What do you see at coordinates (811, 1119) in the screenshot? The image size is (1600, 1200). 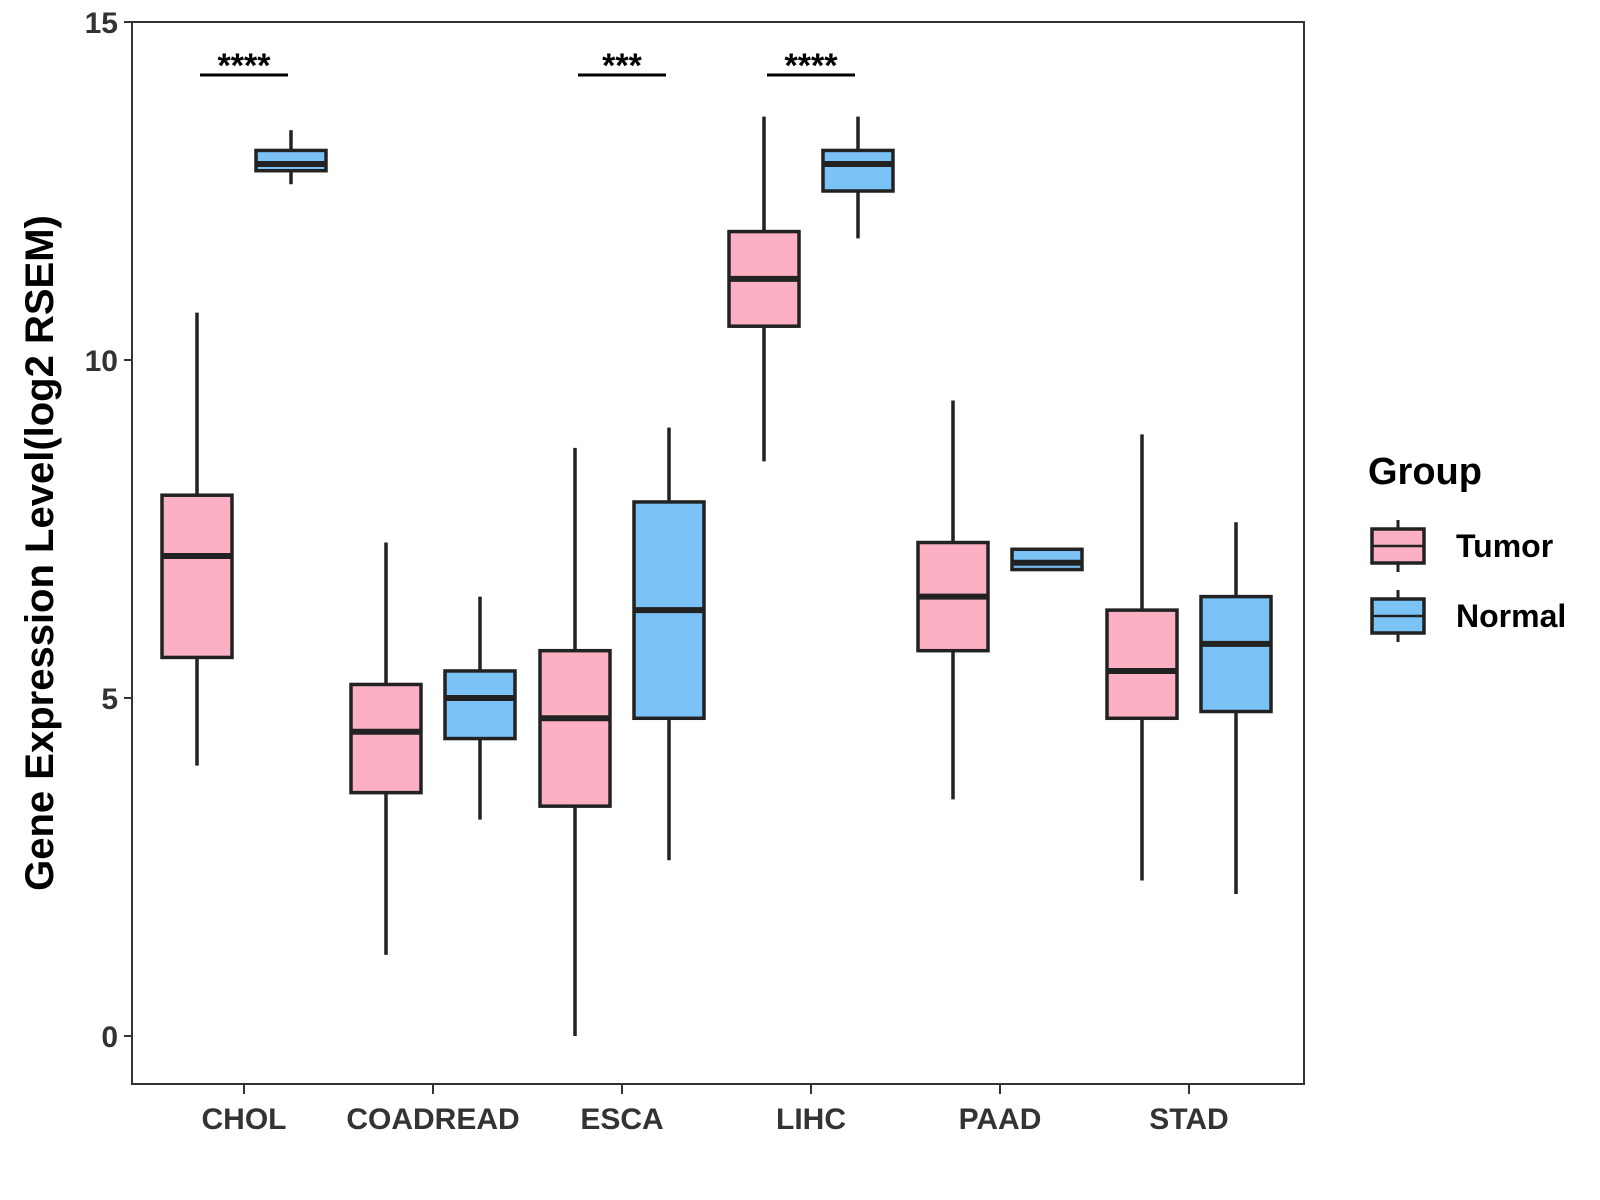 I see `x-tick-label: LIHC` at bounding box center [811, 1119].